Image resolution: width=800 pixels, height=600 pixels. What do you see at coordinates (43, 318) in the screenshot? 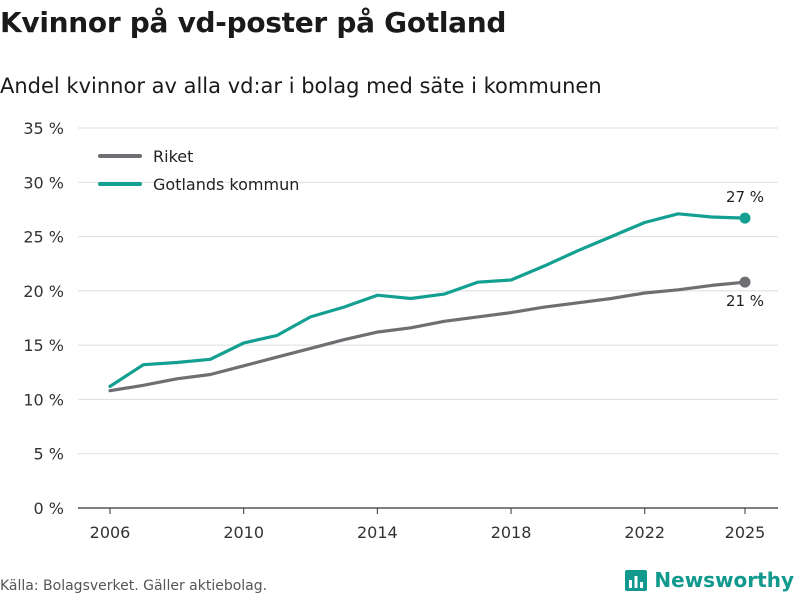
I see `y-axis: 0 % 5 % 10 % 15 % 20 % 25 % 30 % 35 %` at bounding box center [43, 318].